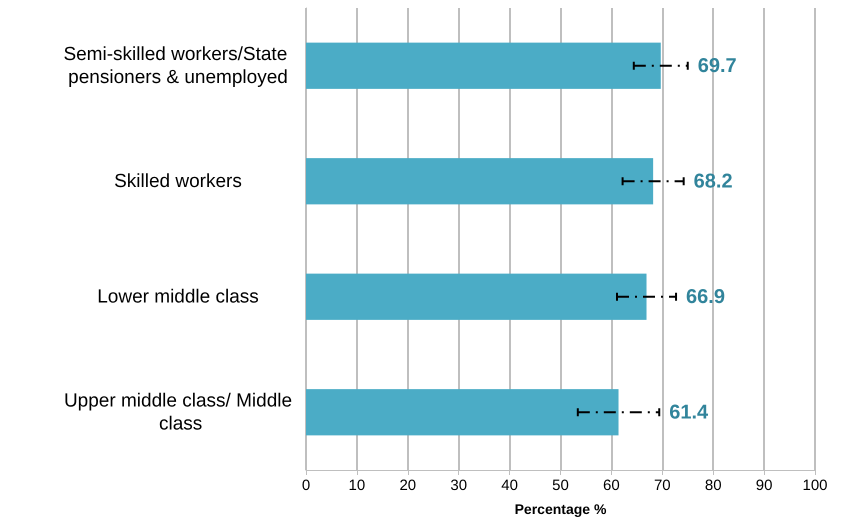  What do you see at coordinates (662, 485) in the screenshot?
I see `x-tick-label: 70` at bounding box center [662, 485].